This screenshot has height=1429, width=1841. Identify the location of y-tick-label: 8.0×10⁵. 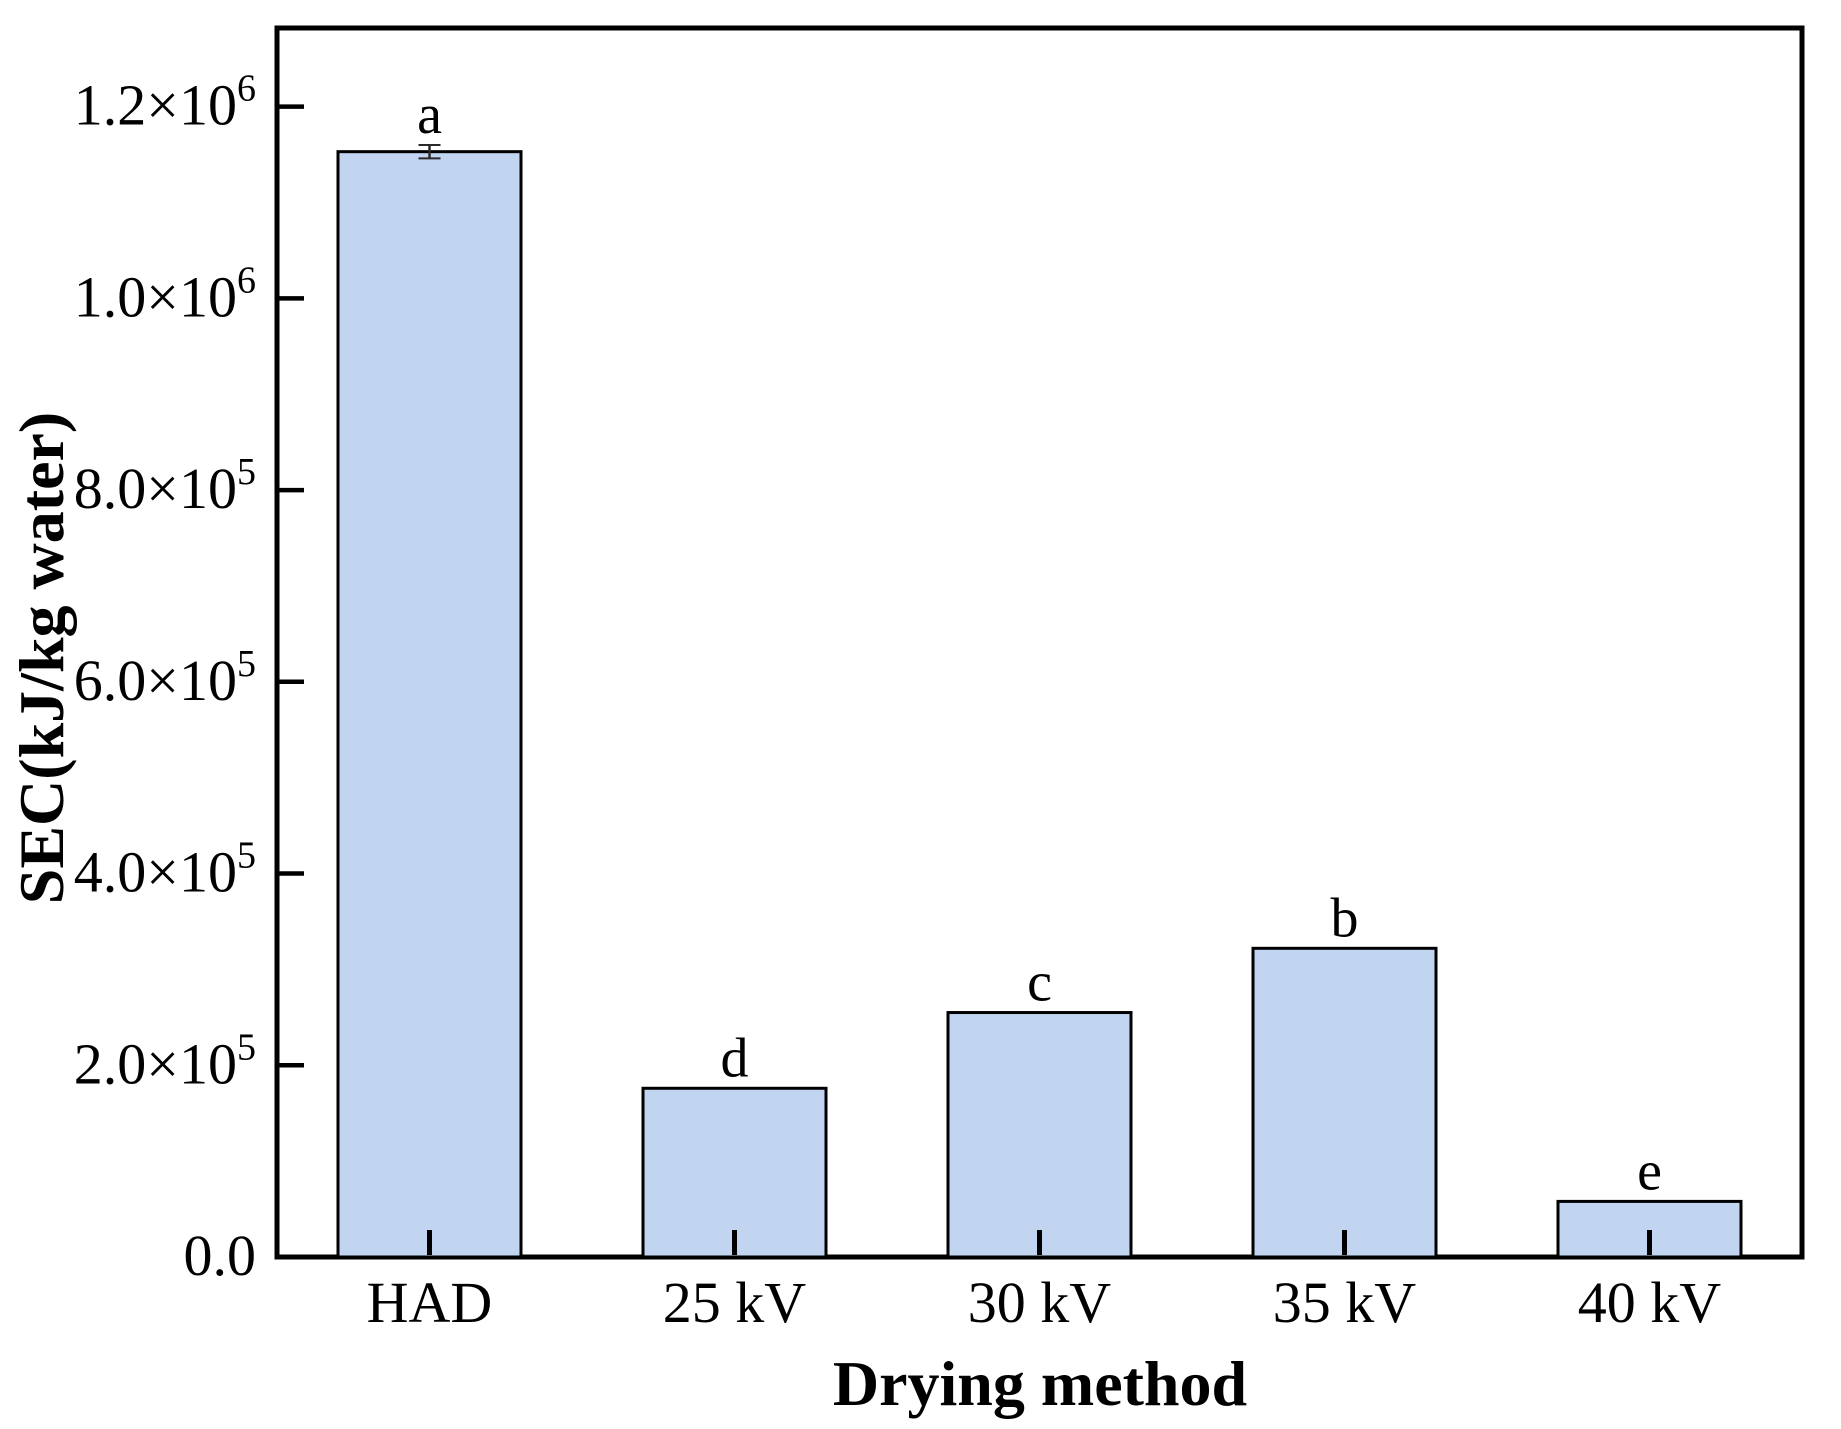
(165, 486).